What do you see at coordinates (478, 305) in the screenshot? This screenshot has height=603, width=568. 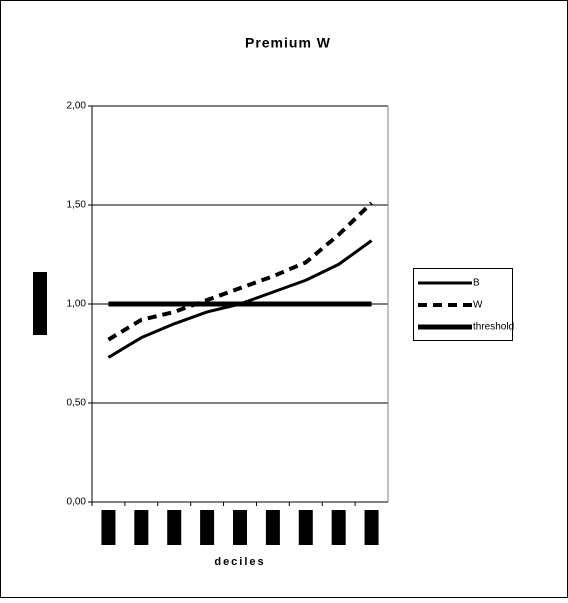 I see `legend-label: W` at bounding box center [478, 305].